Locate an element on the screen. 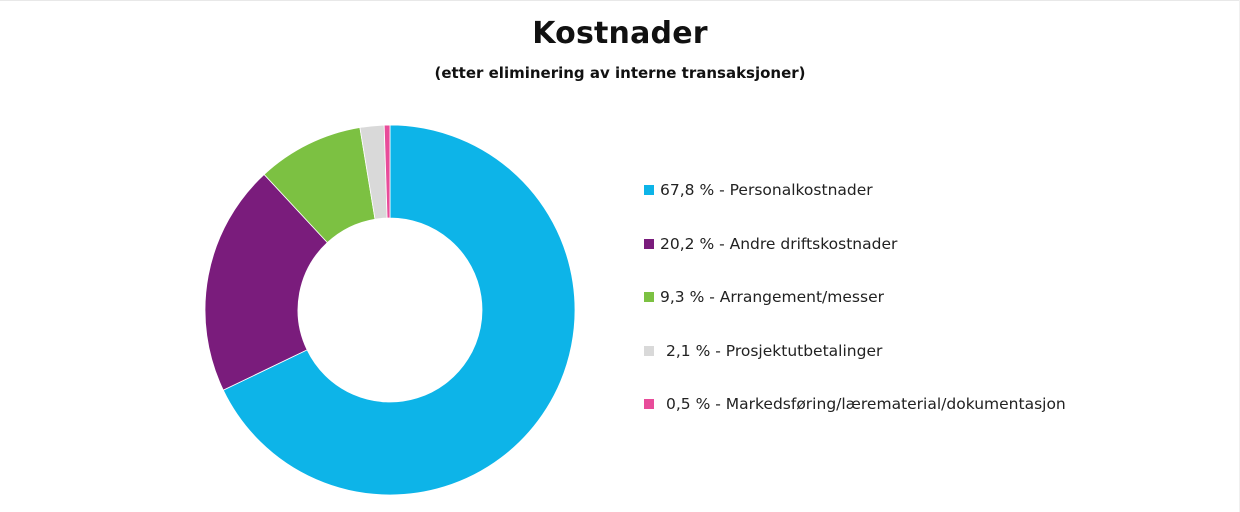 This screenshot has width=1240, height=512. donut-slice-markedsforing is located at coordinates (387, 171).